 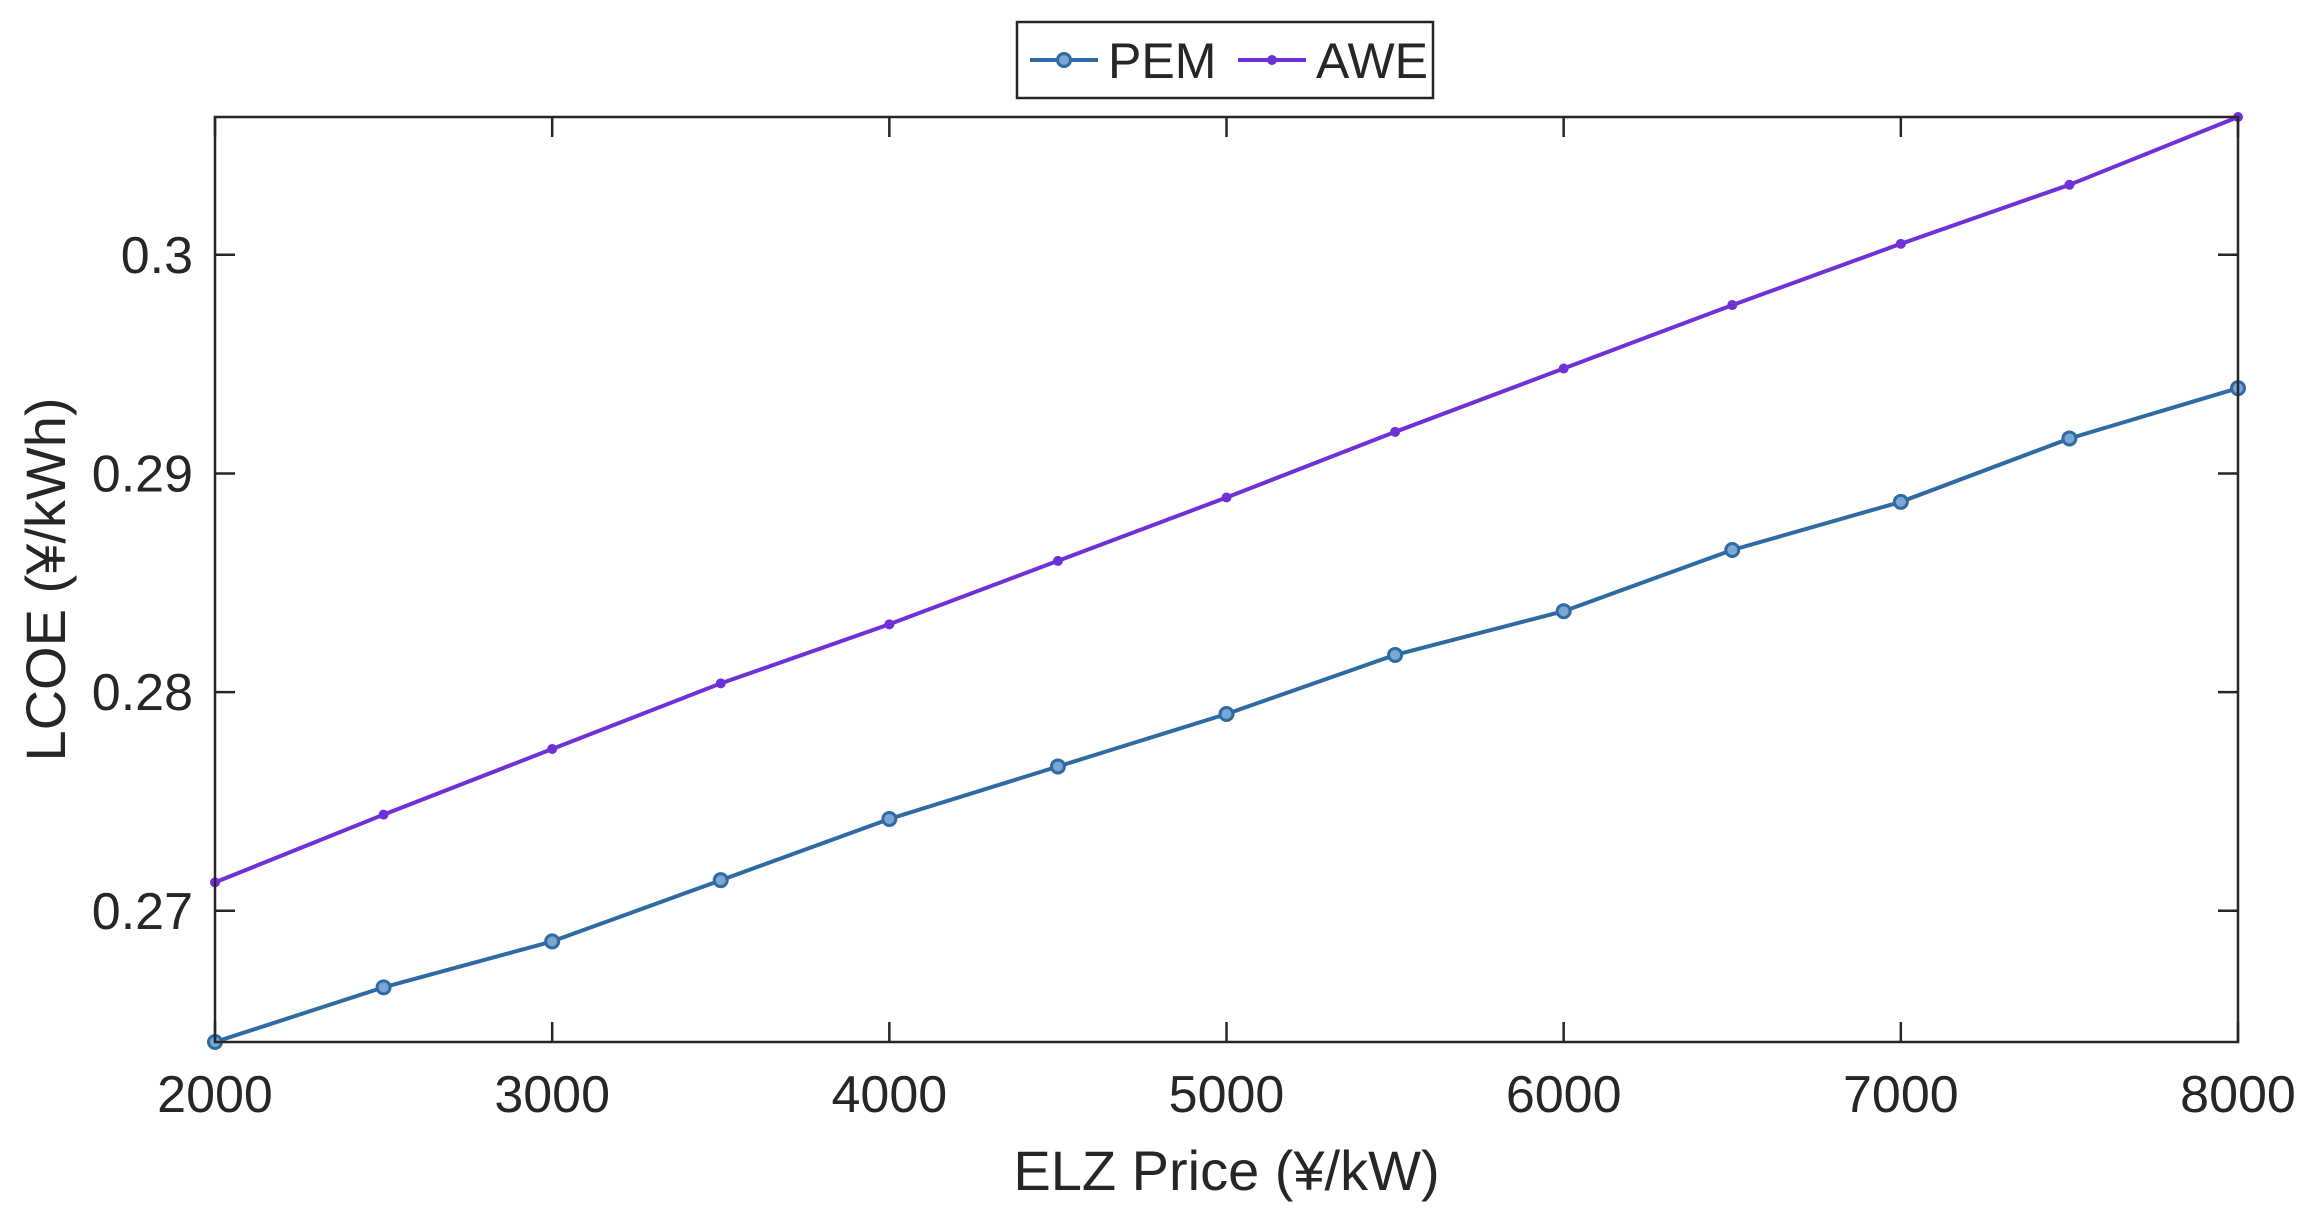 What do you see at coordinates (142, 912) in the screenshot?
I see `y-tick-label-0: 0.27` at bounding box center [142, 912].